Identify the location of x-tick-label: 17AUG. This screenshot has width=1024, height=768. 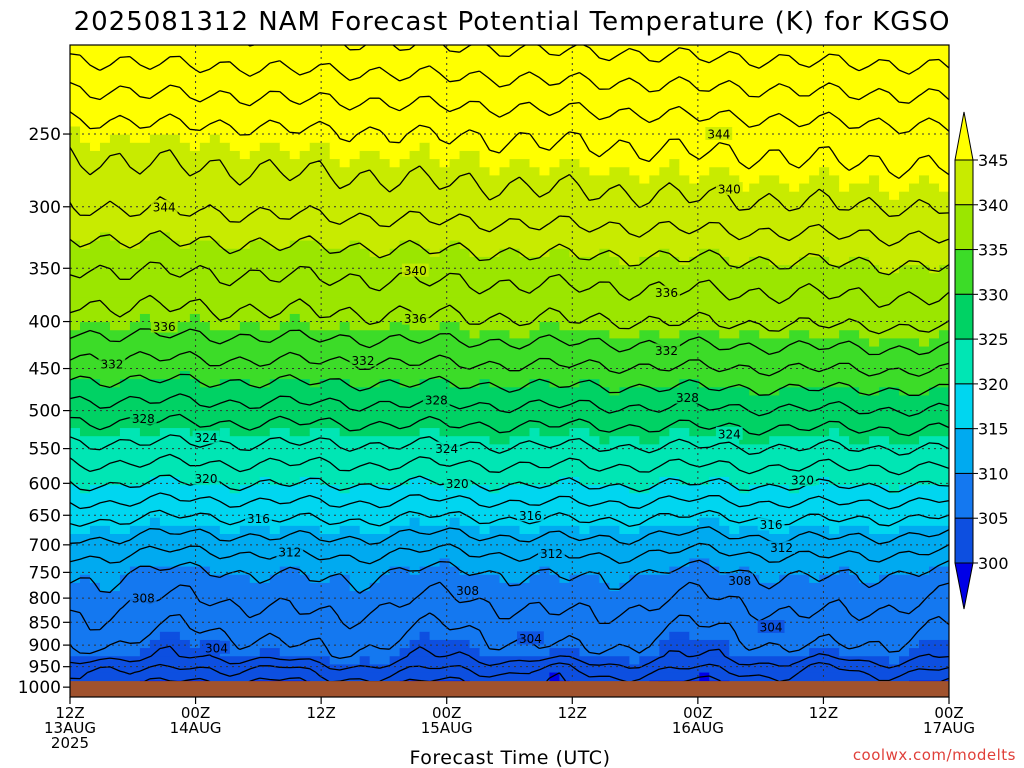
(949, 728).